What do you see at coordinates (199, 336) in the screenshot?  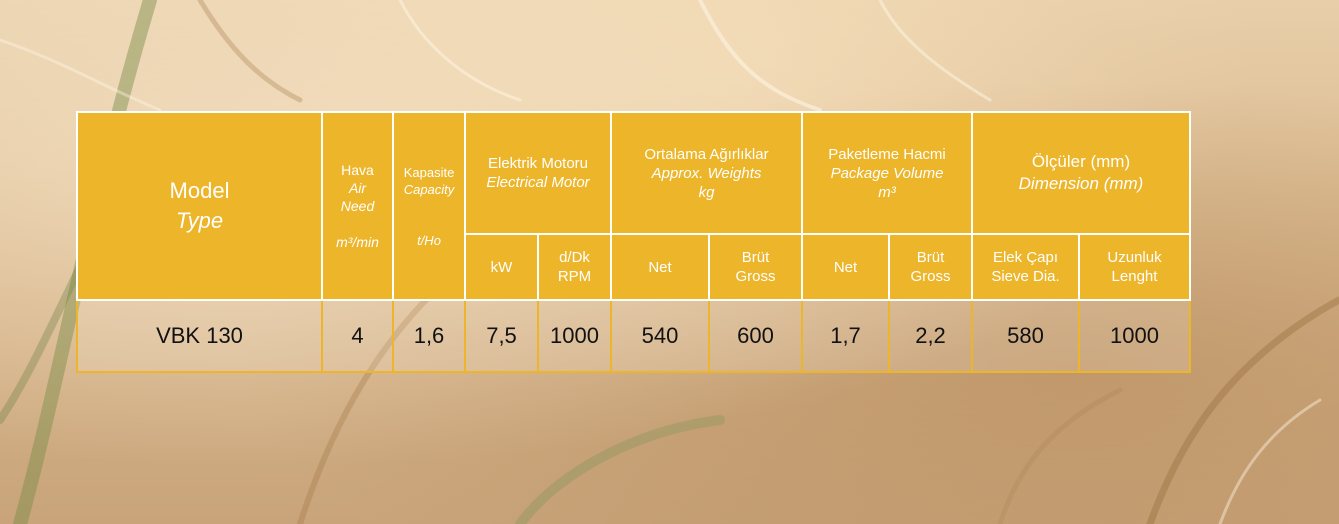 I see `cell-model: VBK 130` at bounding box center [199, 336].